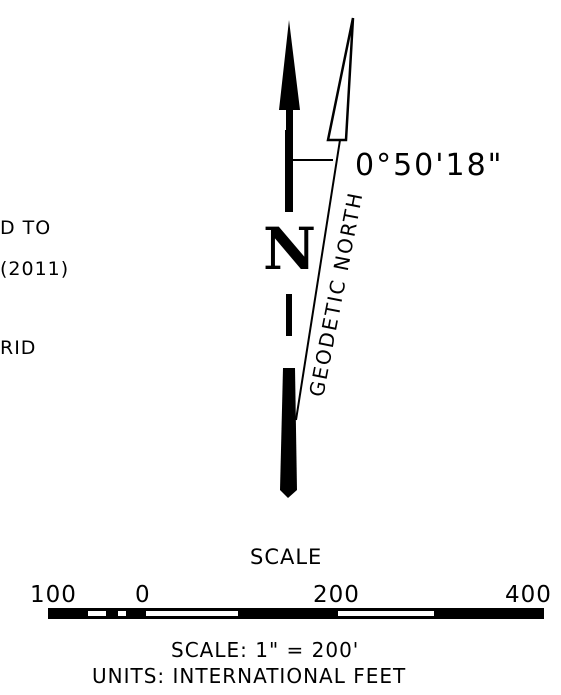 The height and width of the screenshot is (695, 561). I want to click on grid-north-arrow, so click(289, 259).